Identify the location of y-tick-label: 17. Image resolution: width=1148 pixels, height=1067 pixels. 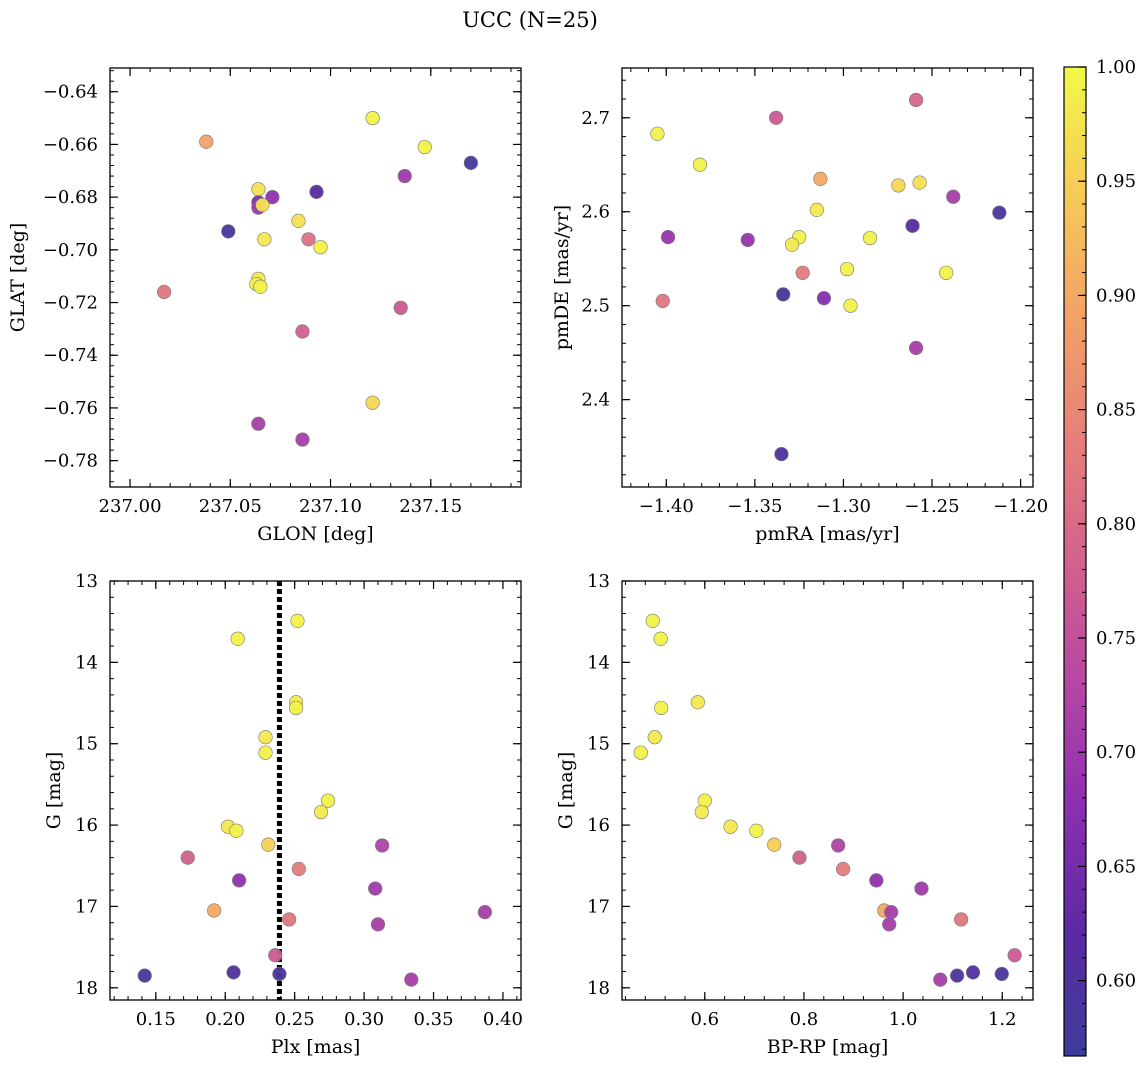
(86, 906).